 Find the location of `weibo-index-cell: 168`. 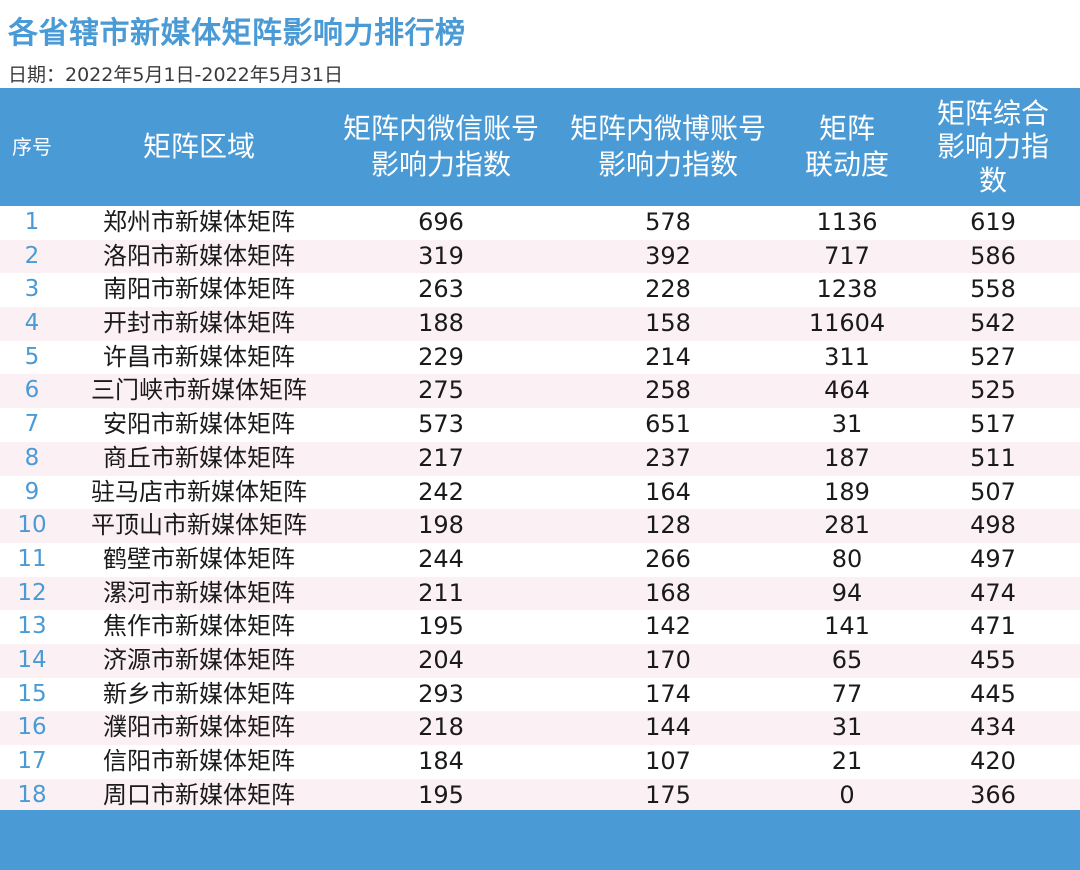

weibo-index-cell: 168 is located at coordinates (668, 592).